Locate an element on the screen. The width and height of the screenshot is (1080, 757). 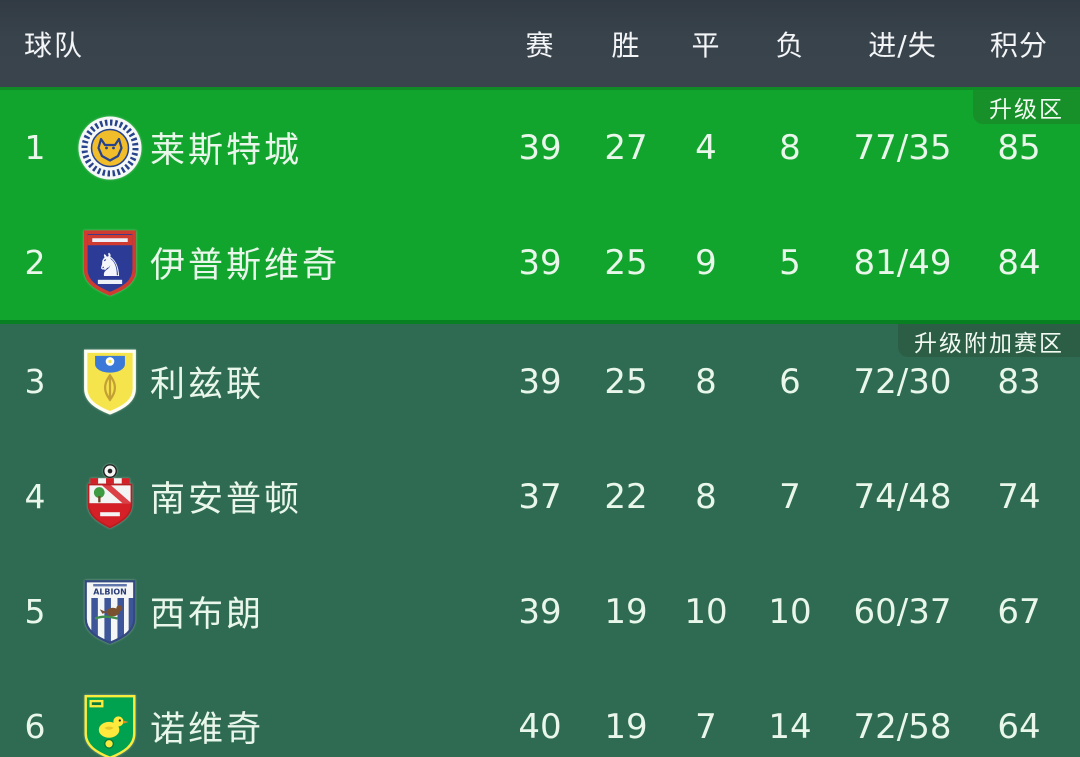
points-value: 84 is located at coordinates (1019, 262).